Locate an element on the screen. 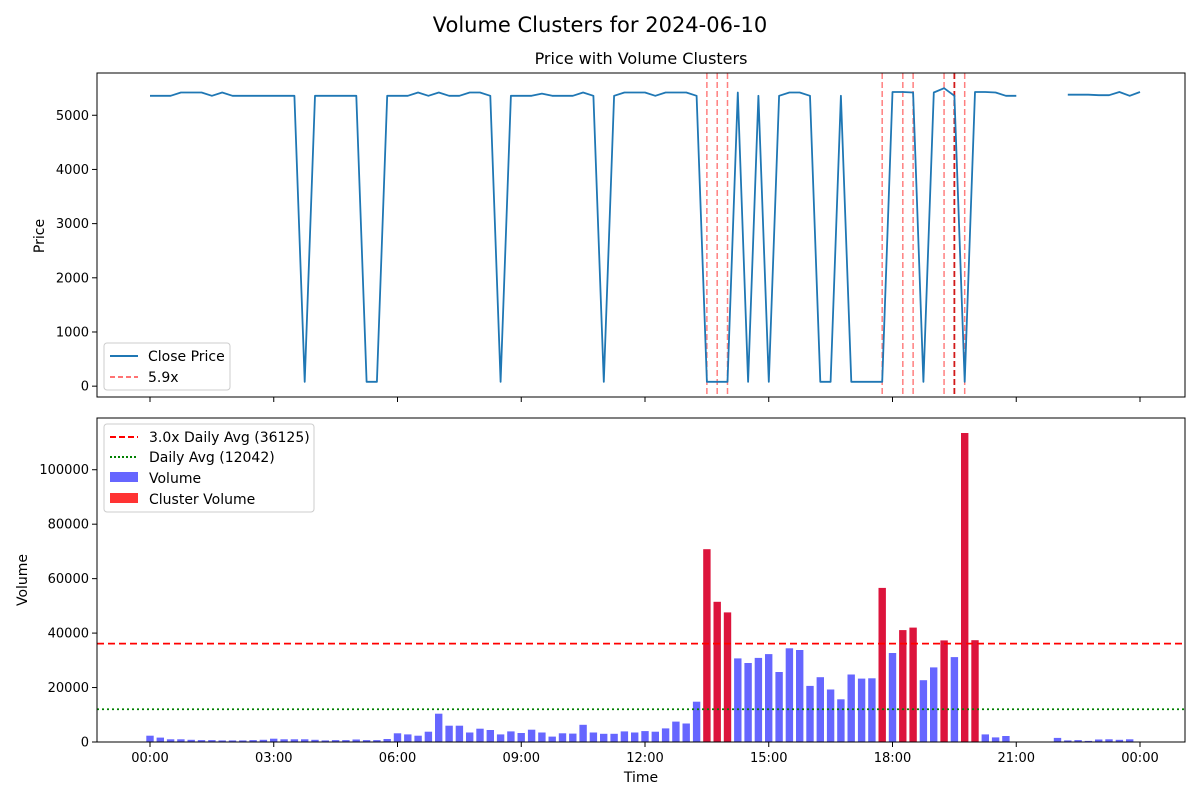 The height and width of the screenshot is (800, 1200). price-legend-box is located at coordinates (167, 366).